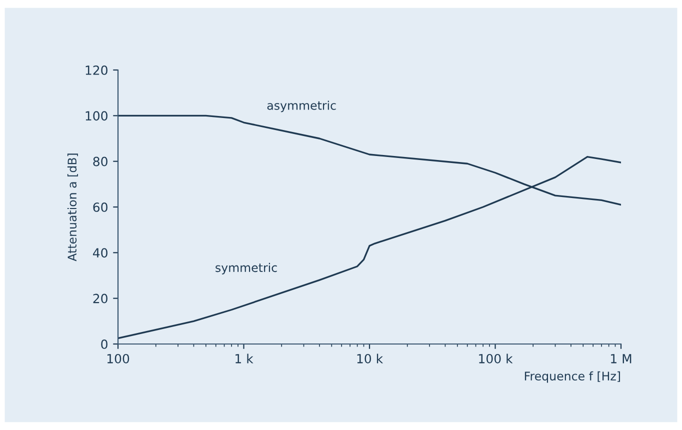 This screenshot has width=682, height=430. Describe the element at coordinates (245, 359) in the screenshot. I see `x-tick-label: 1 k` at that location.